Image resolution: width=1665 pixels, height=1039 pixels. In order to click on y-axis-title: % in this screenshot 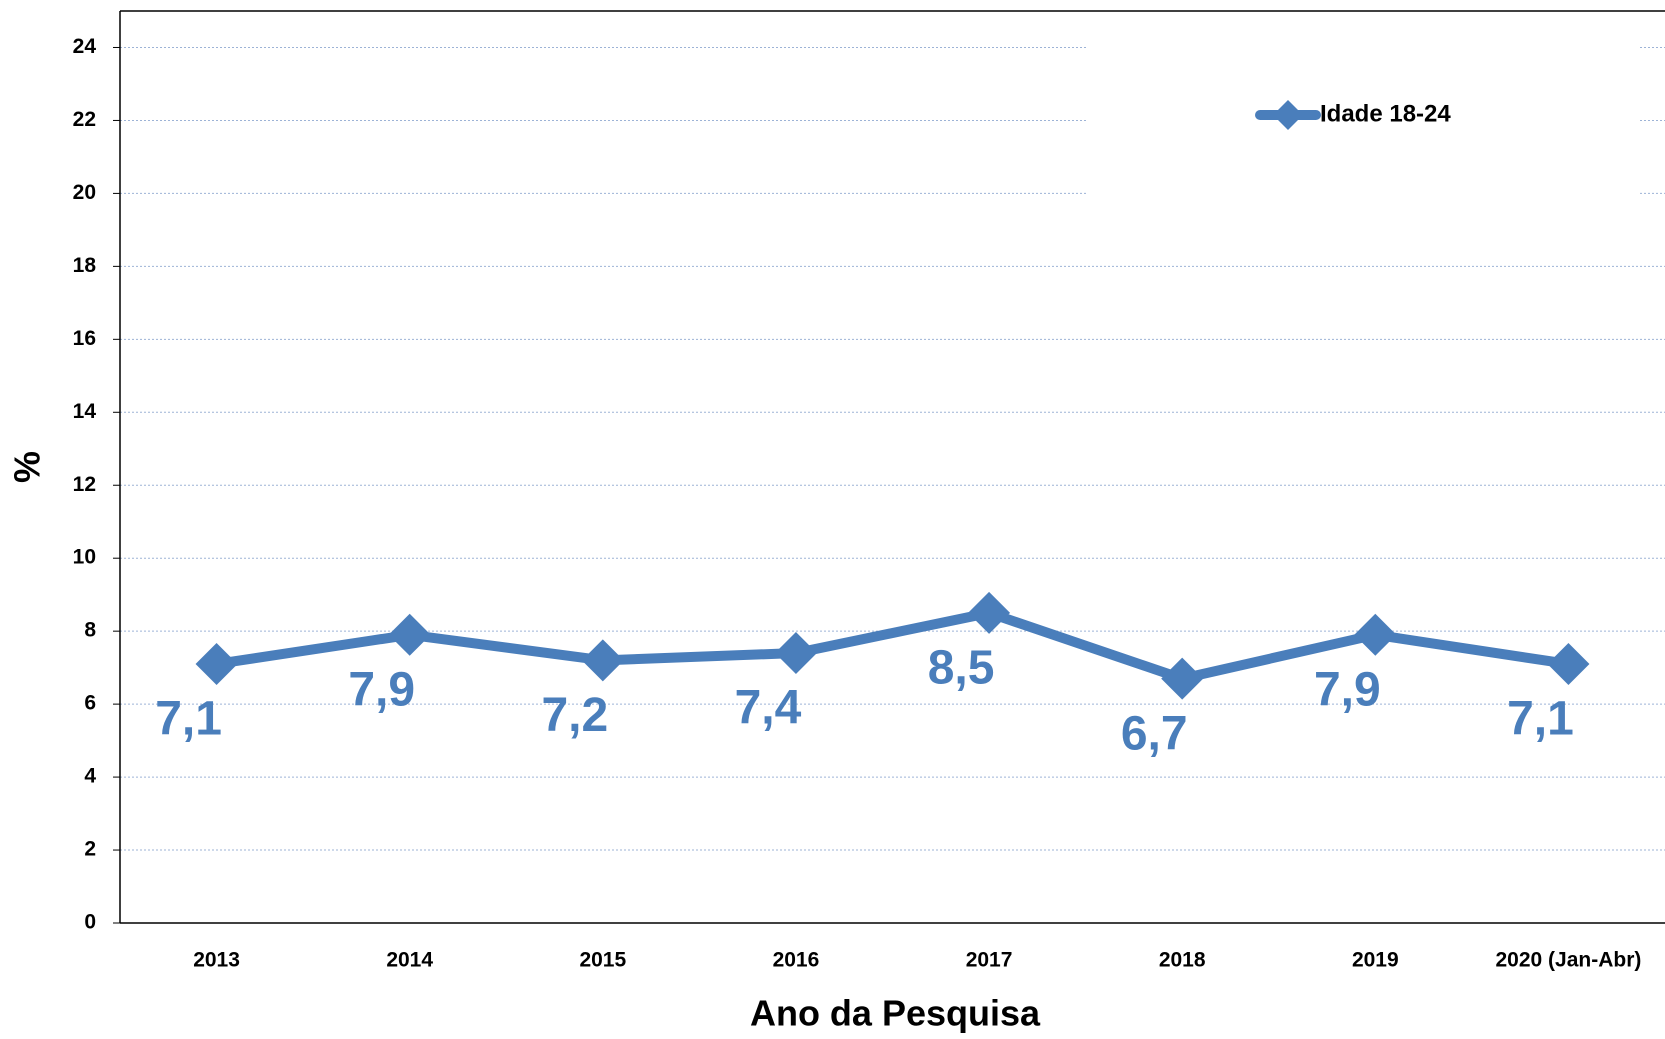, I will do `click(27, 467)`.